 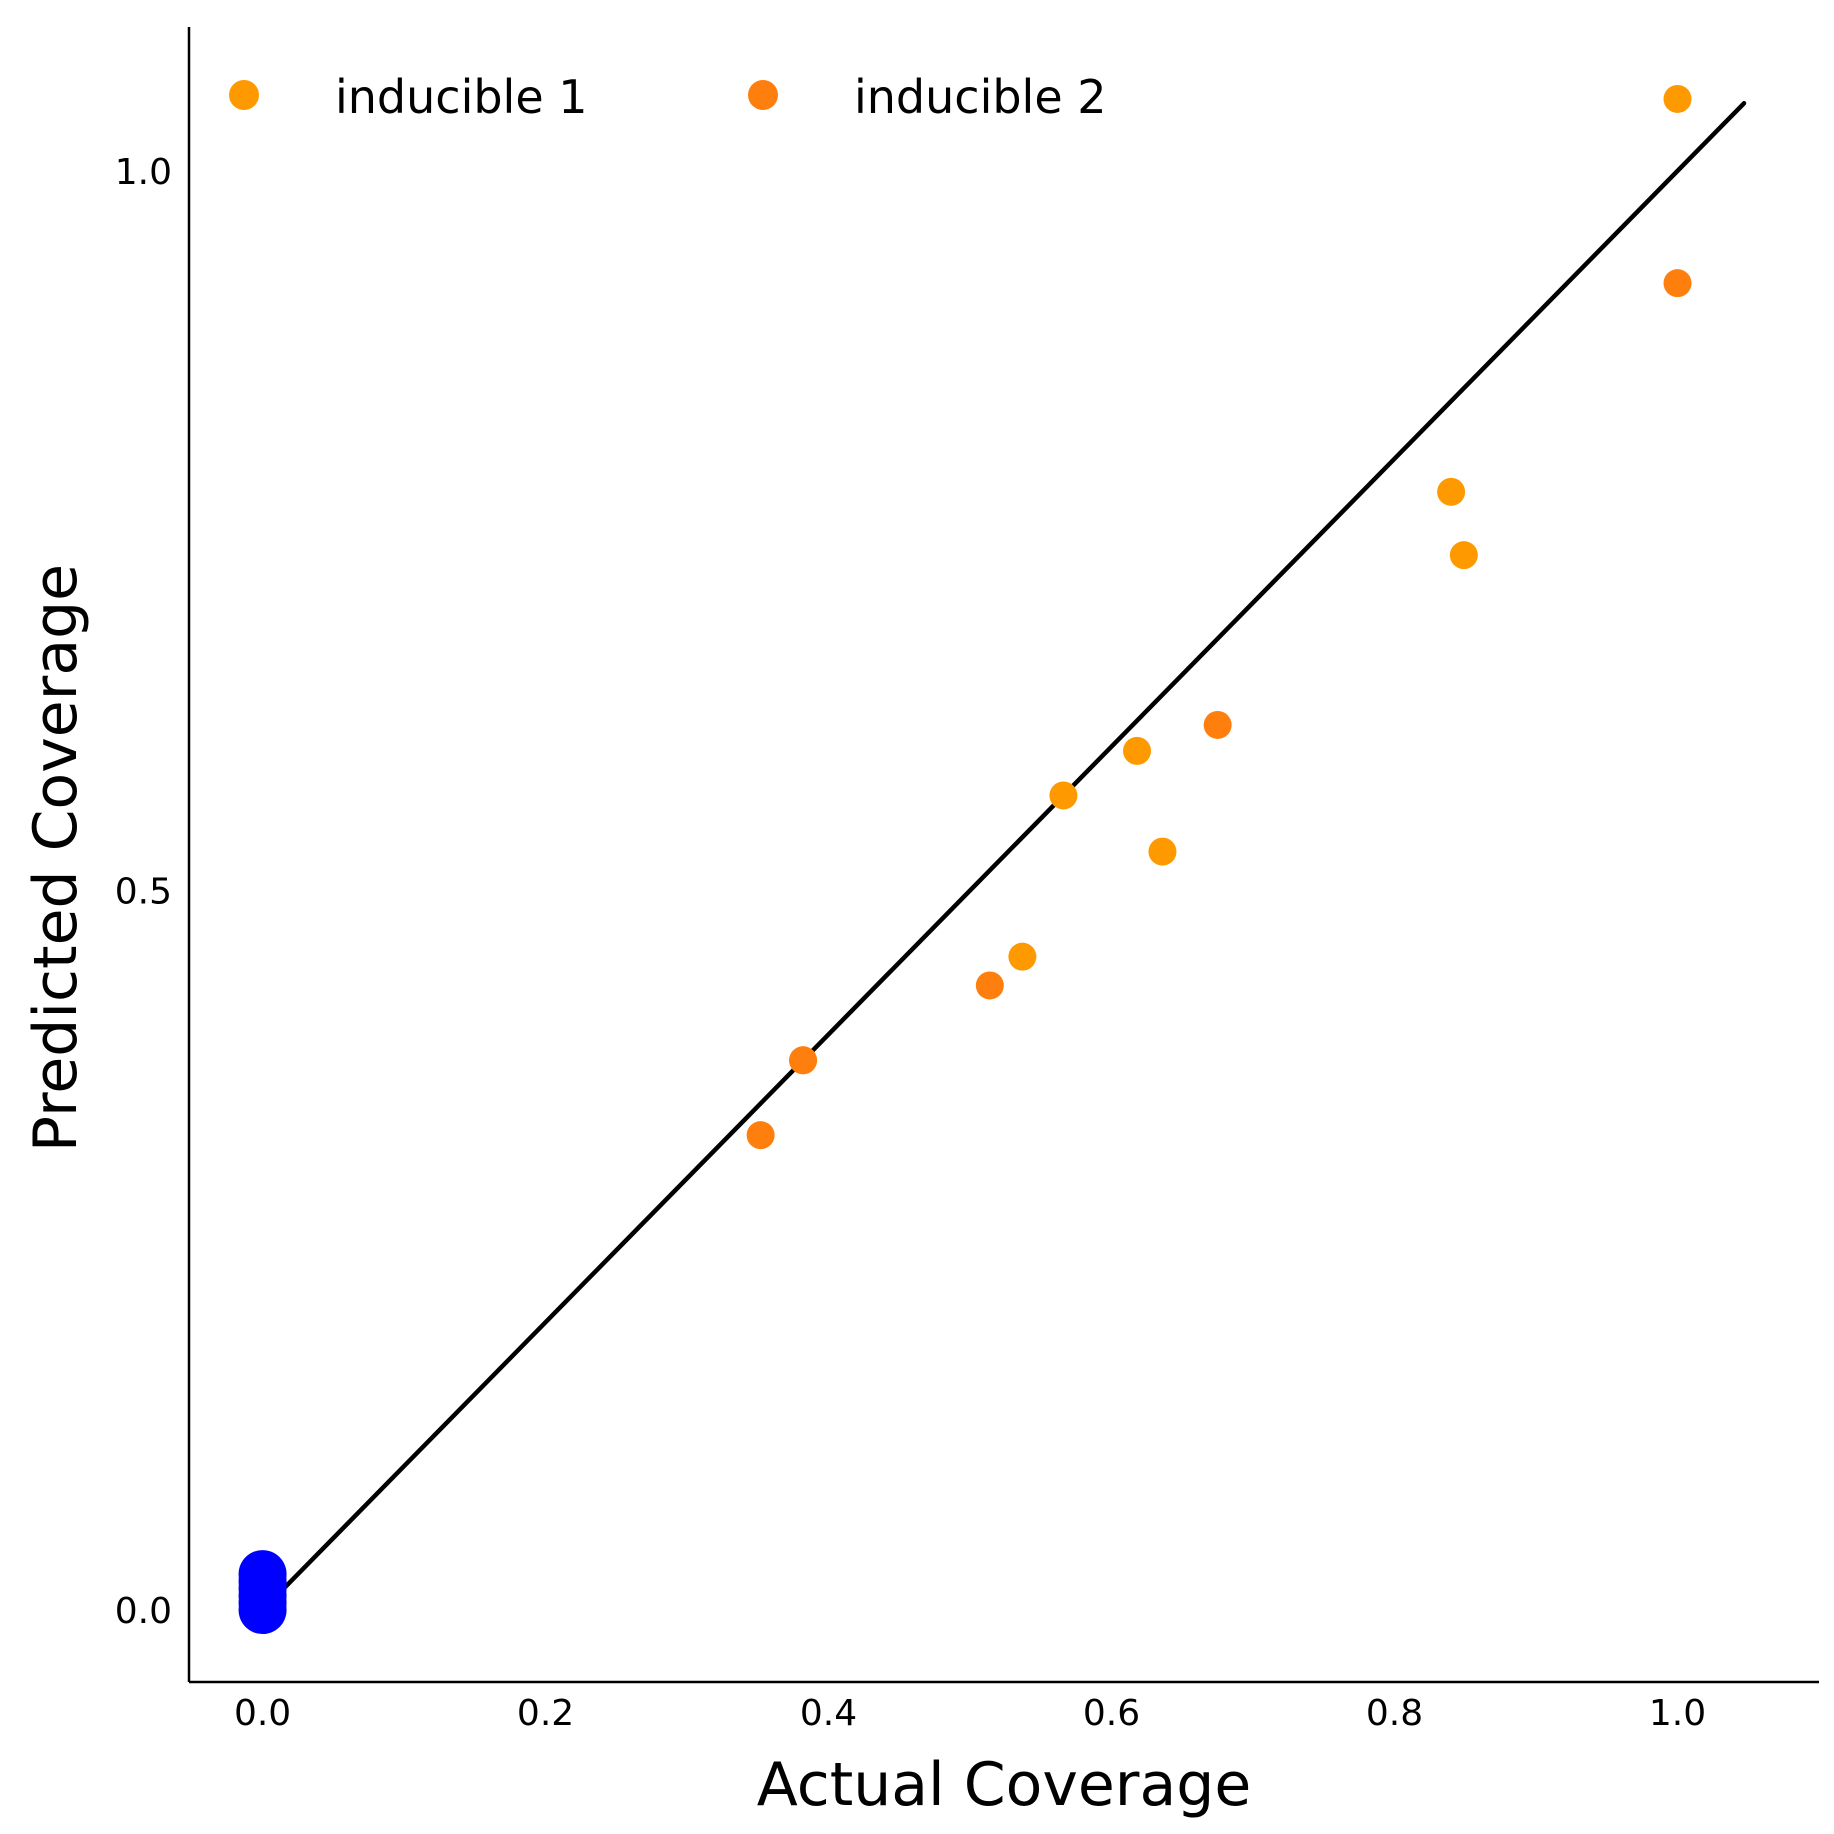 I want to click on legend-label-inducible-2: inducible 2, so click(x=980, y=97).